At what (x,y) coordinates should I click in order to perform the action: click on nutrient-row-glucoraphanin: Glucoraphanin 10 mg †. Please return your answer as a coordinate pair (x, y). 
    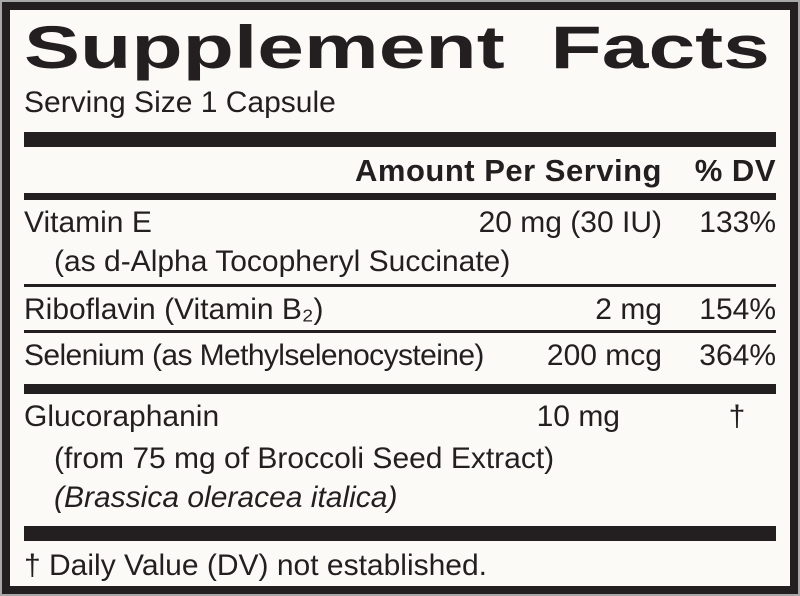
    Looking at the image, I should click on (400, 415).